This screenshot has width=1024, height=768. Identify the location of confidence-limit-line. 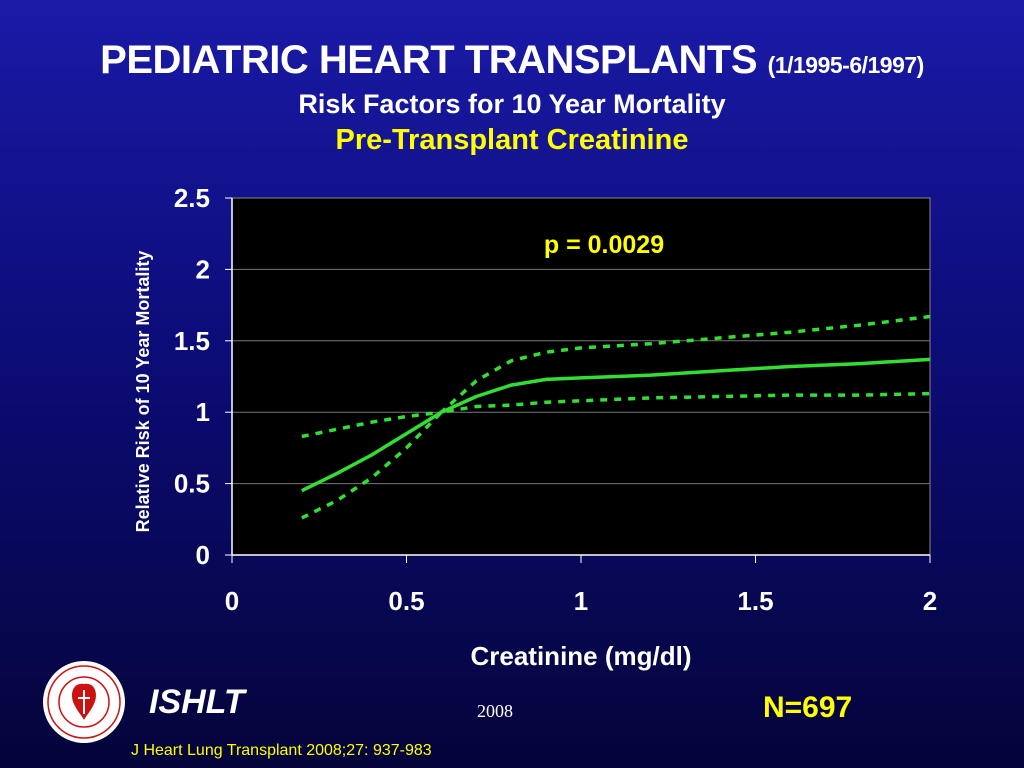
(616, 455).